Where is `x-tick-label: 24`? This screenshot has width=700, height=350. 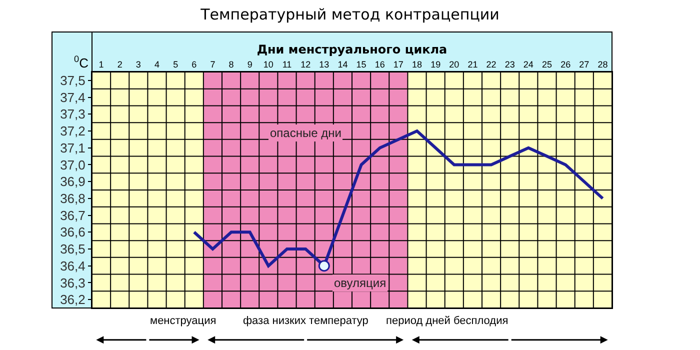 x-tick-label: 24 is located at coordinates (528, 64).